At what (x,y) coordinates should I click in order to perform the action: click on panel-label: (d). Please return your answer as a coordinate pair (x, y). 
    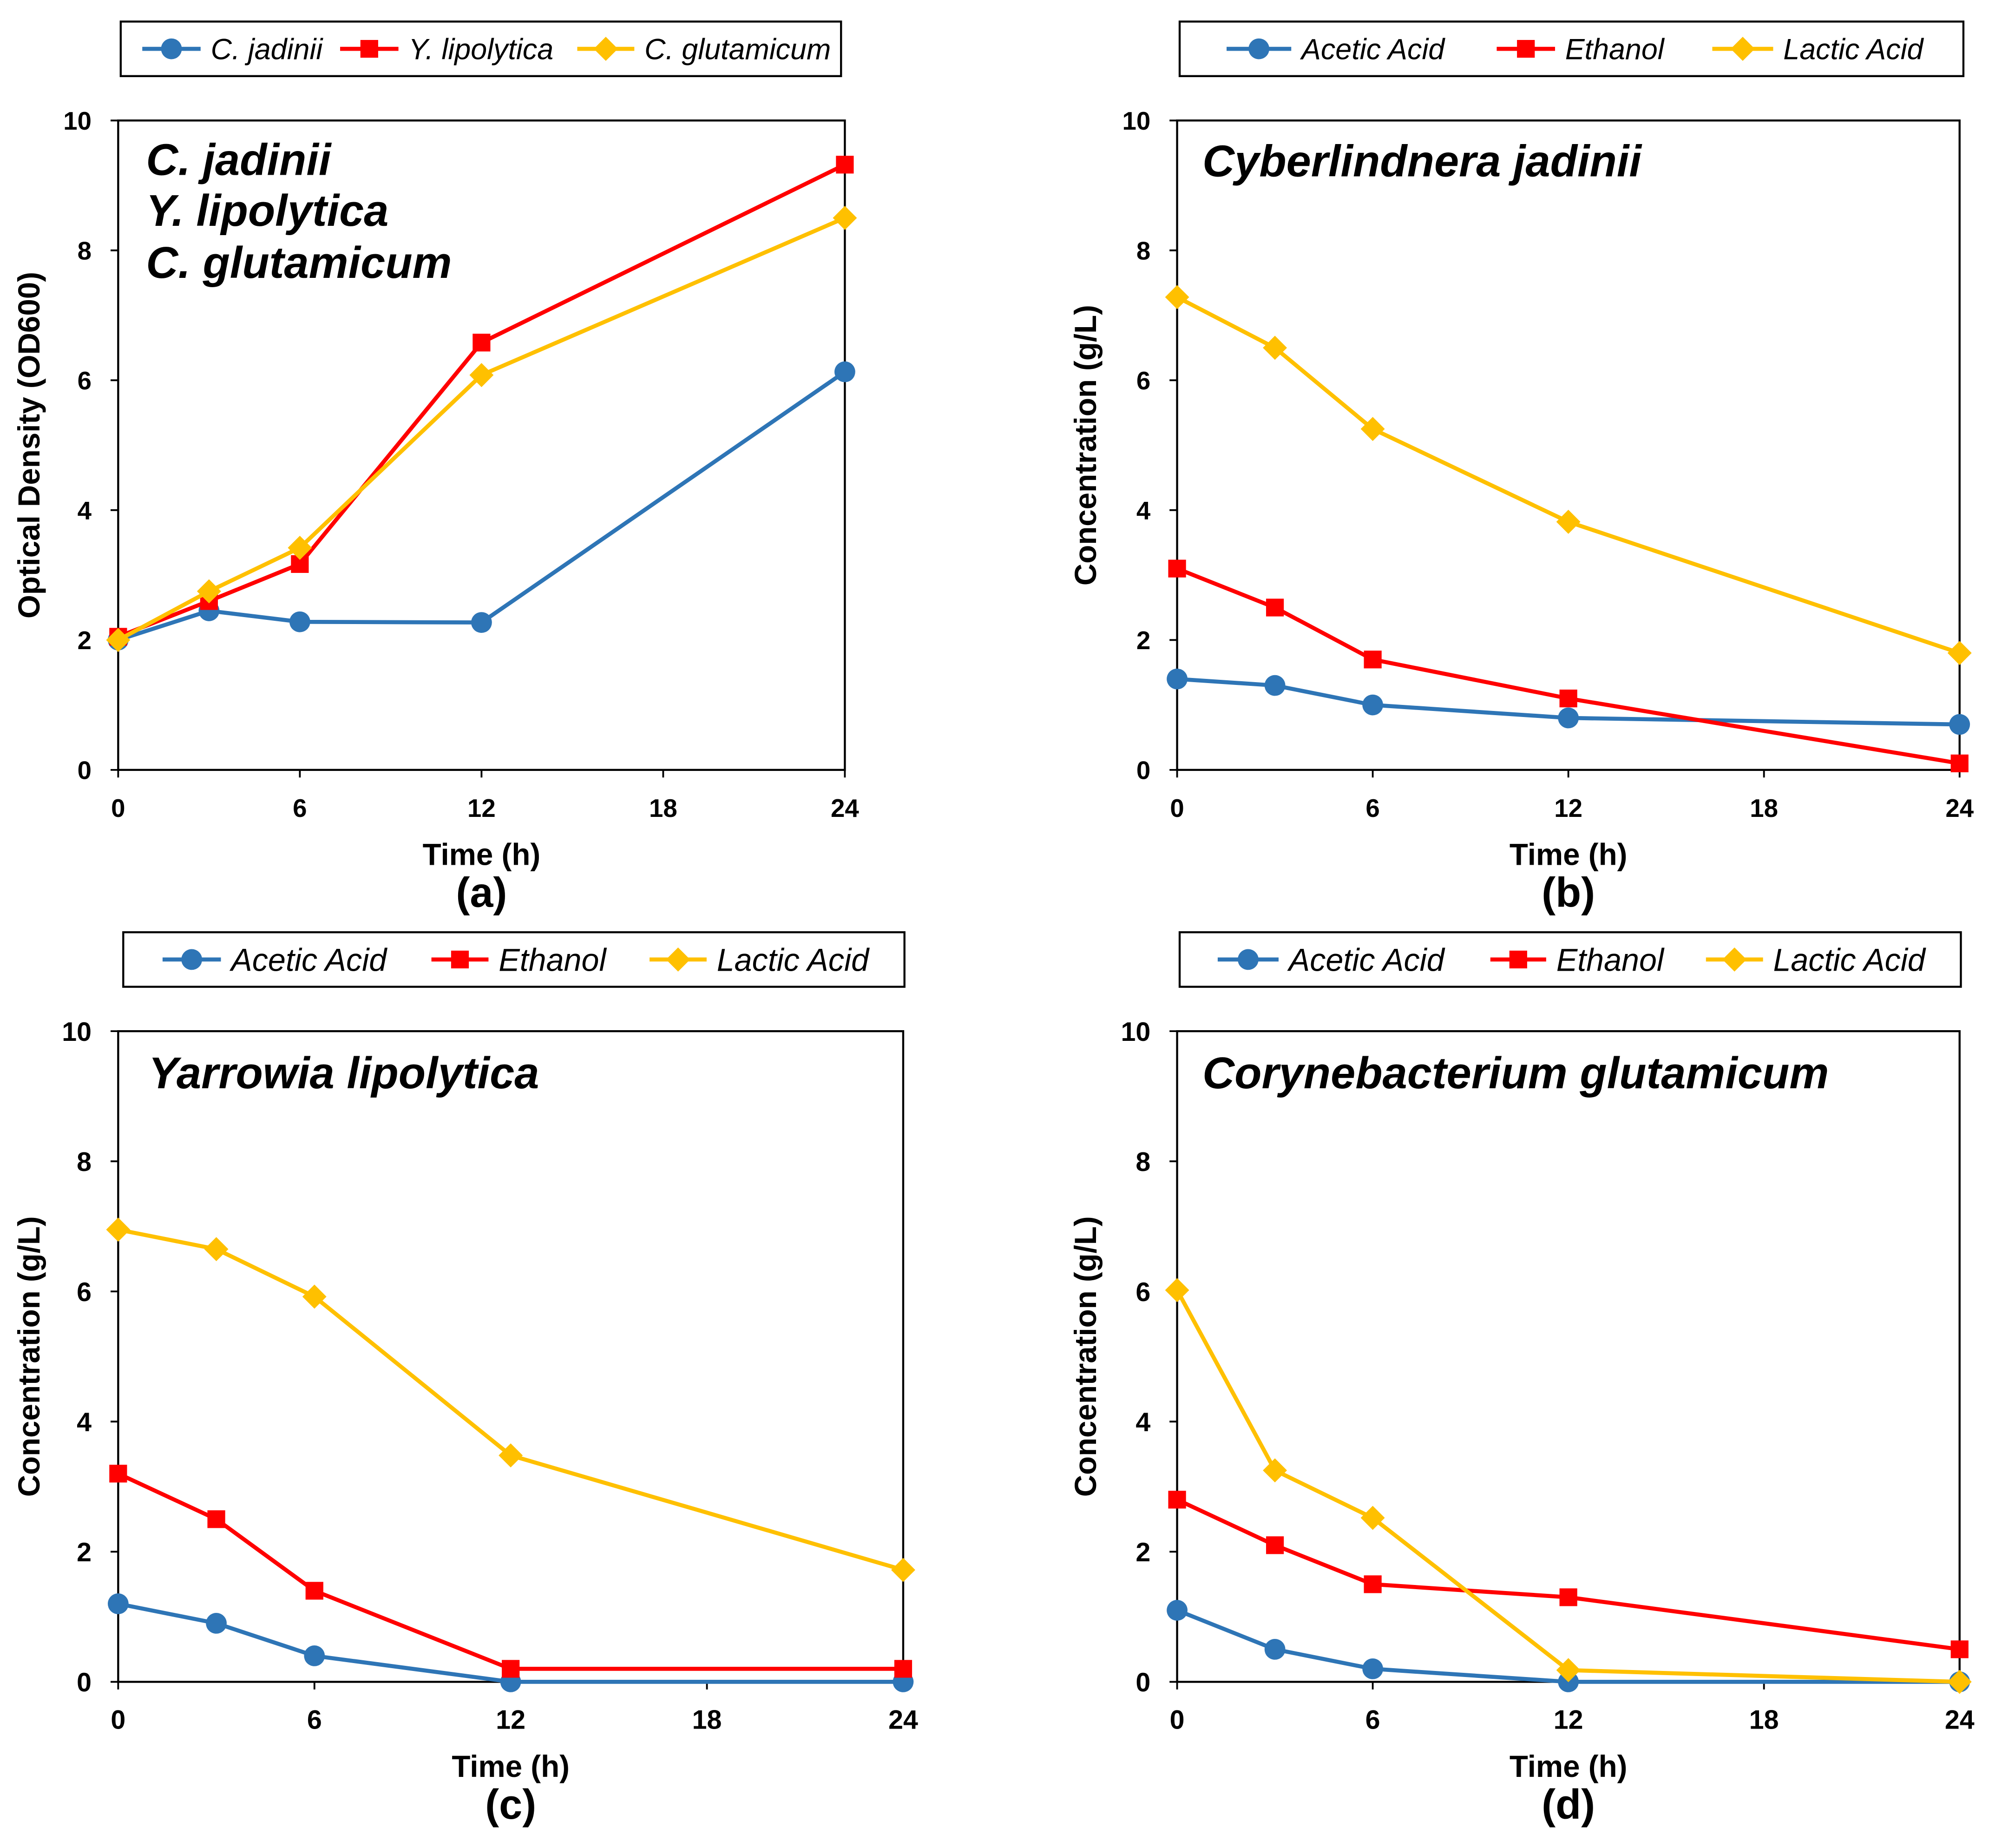
    Looking at the image, I should click on (1568, 1804).